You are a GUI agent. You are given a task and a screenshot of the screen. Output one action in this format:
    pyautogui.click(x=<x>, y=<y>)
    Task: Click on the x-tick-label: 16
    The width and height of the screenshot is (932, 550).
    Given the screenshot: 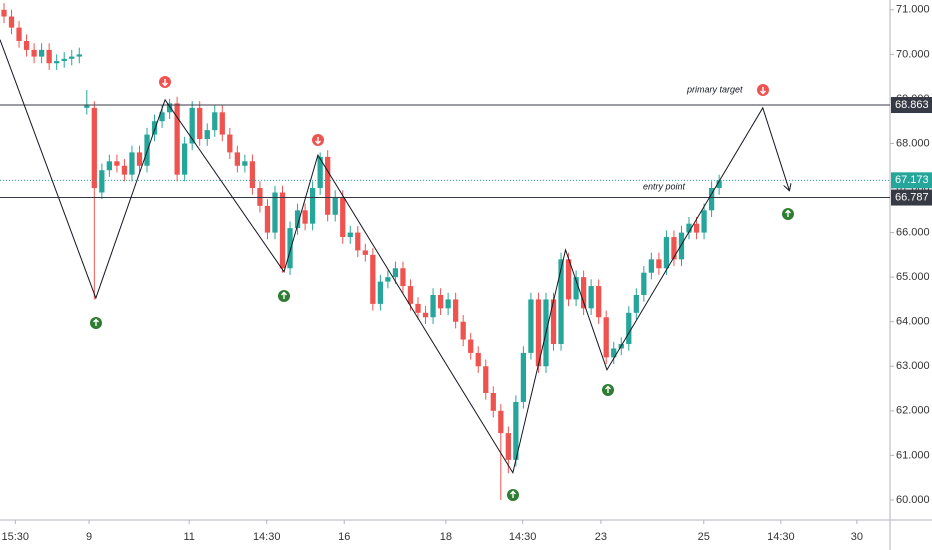 What is the action you would take?
    pyautogui.click(x=344, y=537)
    